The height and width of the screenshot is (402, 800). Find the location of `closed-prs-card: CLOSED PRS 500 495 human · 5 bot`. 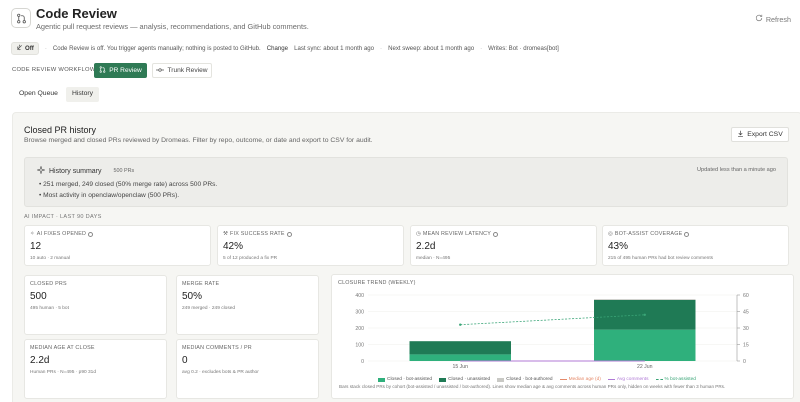

closed-prs-card: CLOSED PRS 500 495 human · 5 bot is located at coordinates (95, 305).